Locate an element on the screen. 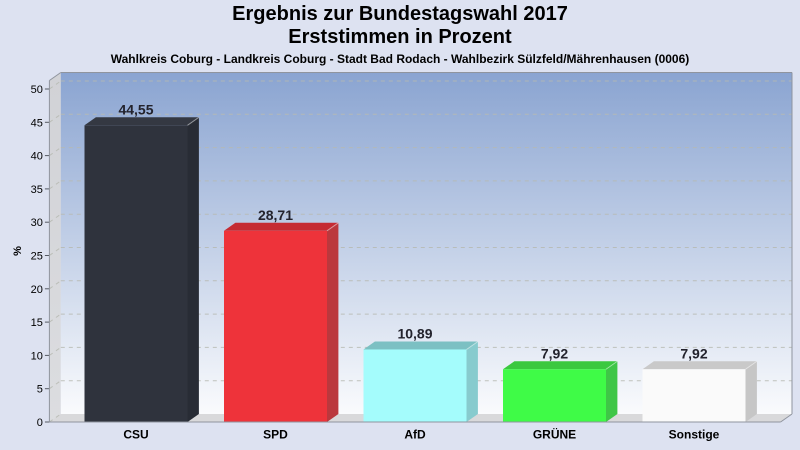 The width and height of the screenshot is (800, 450). bar-sonstige is located at coordinates (700, 391).